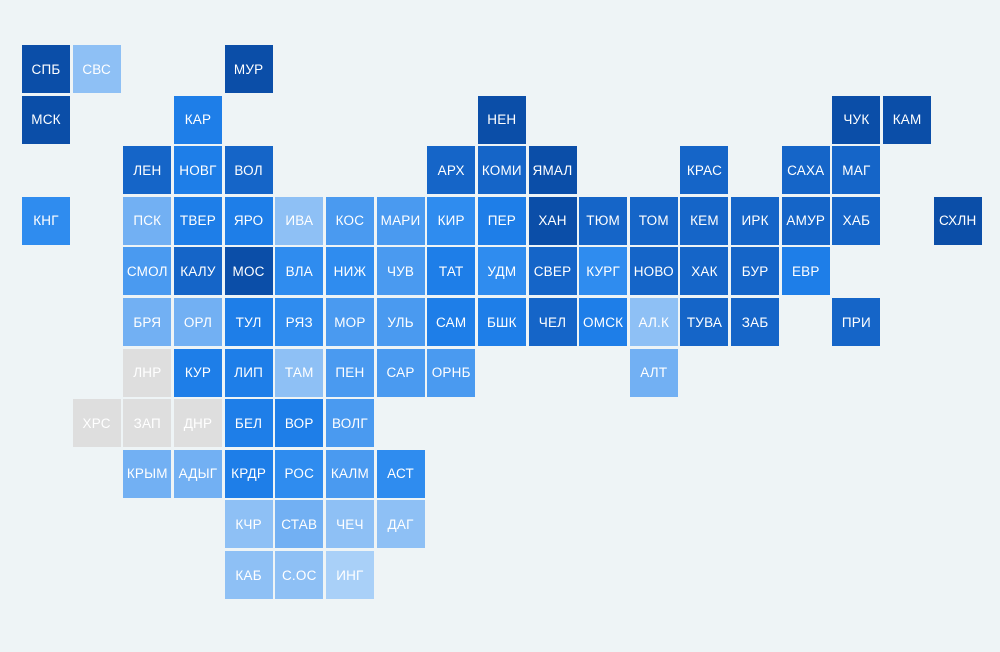 The height and width of the screenshot is (652, 1000). Describe the element at coordinates (349, 271) in the screenshot. I see `region-tile: НИЖ` at that location.